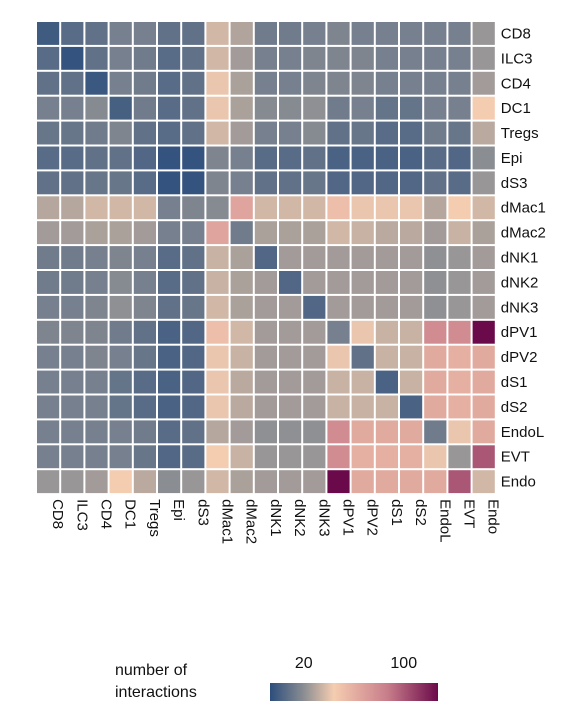 Image resolution: width=574 pixels, height=724 pixels. I want to click on heatmap-cell-dNK3-DC1, so click(120, 307).